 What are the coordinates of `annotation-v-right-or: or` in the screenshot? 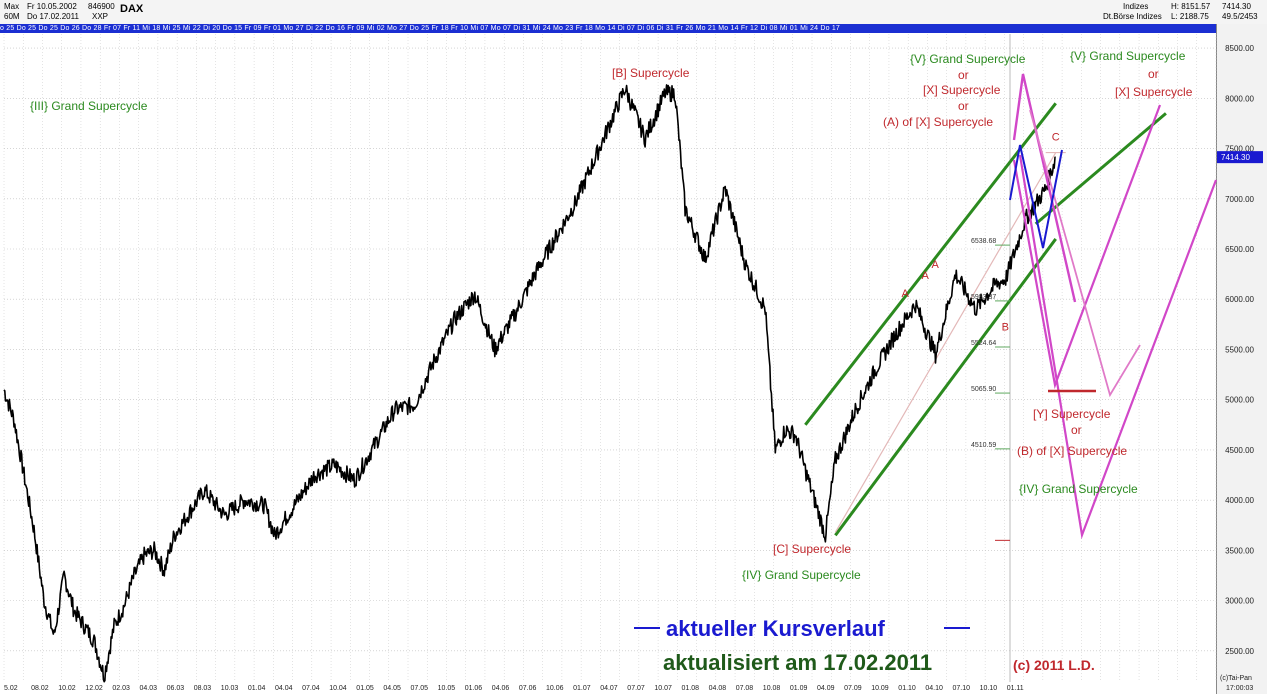 It's located at (1153, 74).